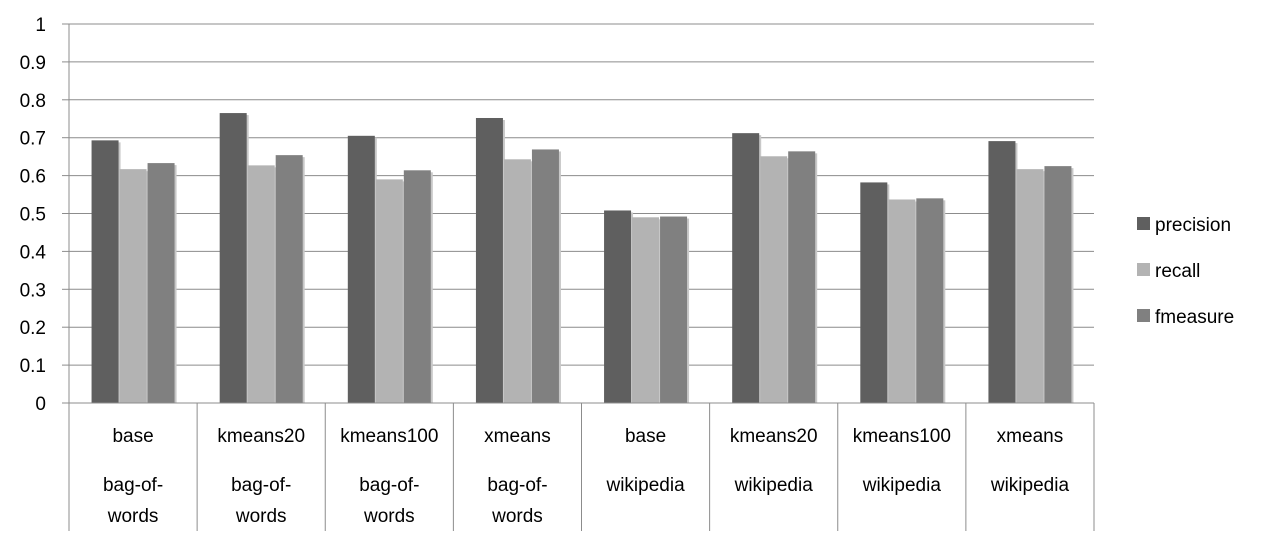 The image size is (1275, 541). What do you see at coordinates (40, 25) in the screenshot?
I see `y-tick-label: 1` at bounding box center [40, 25].